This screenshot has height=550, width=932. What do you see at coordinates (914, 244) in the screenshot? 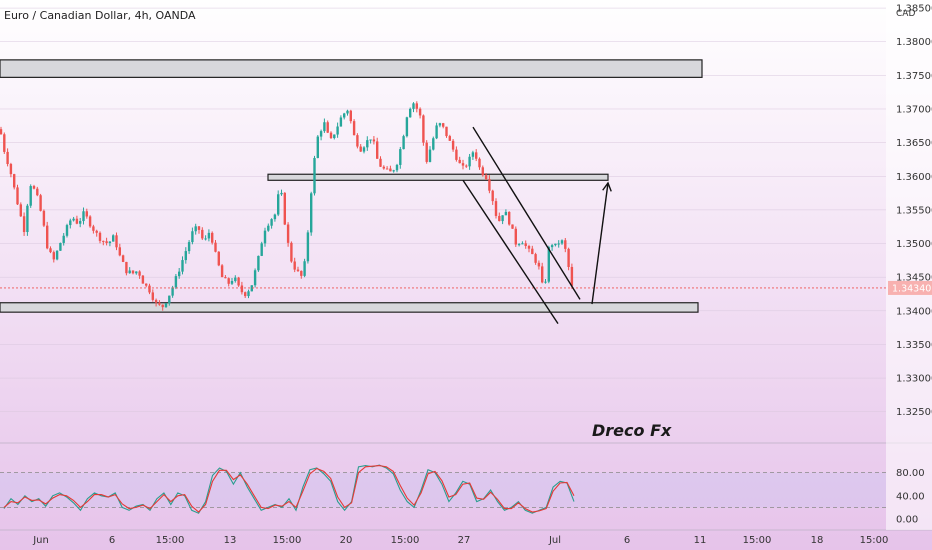
I see `price-tick-label: 1.35000` at bounding box center [914, 244].